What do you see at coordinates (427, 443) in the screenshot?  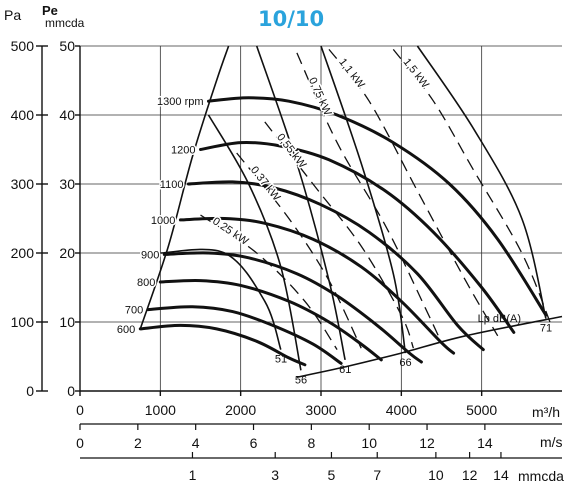 I see `velocity-tick-label: 12` at bounding box center [427, 443].